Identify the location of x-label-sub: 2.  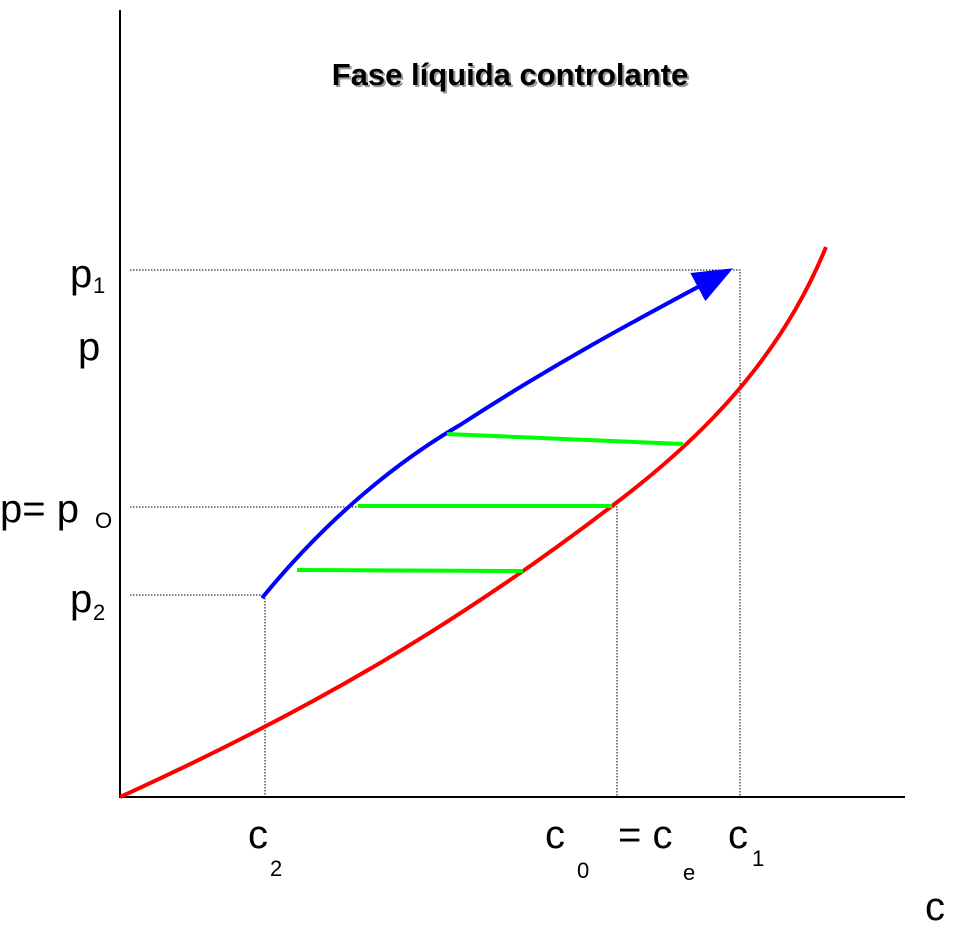
(276, 868).